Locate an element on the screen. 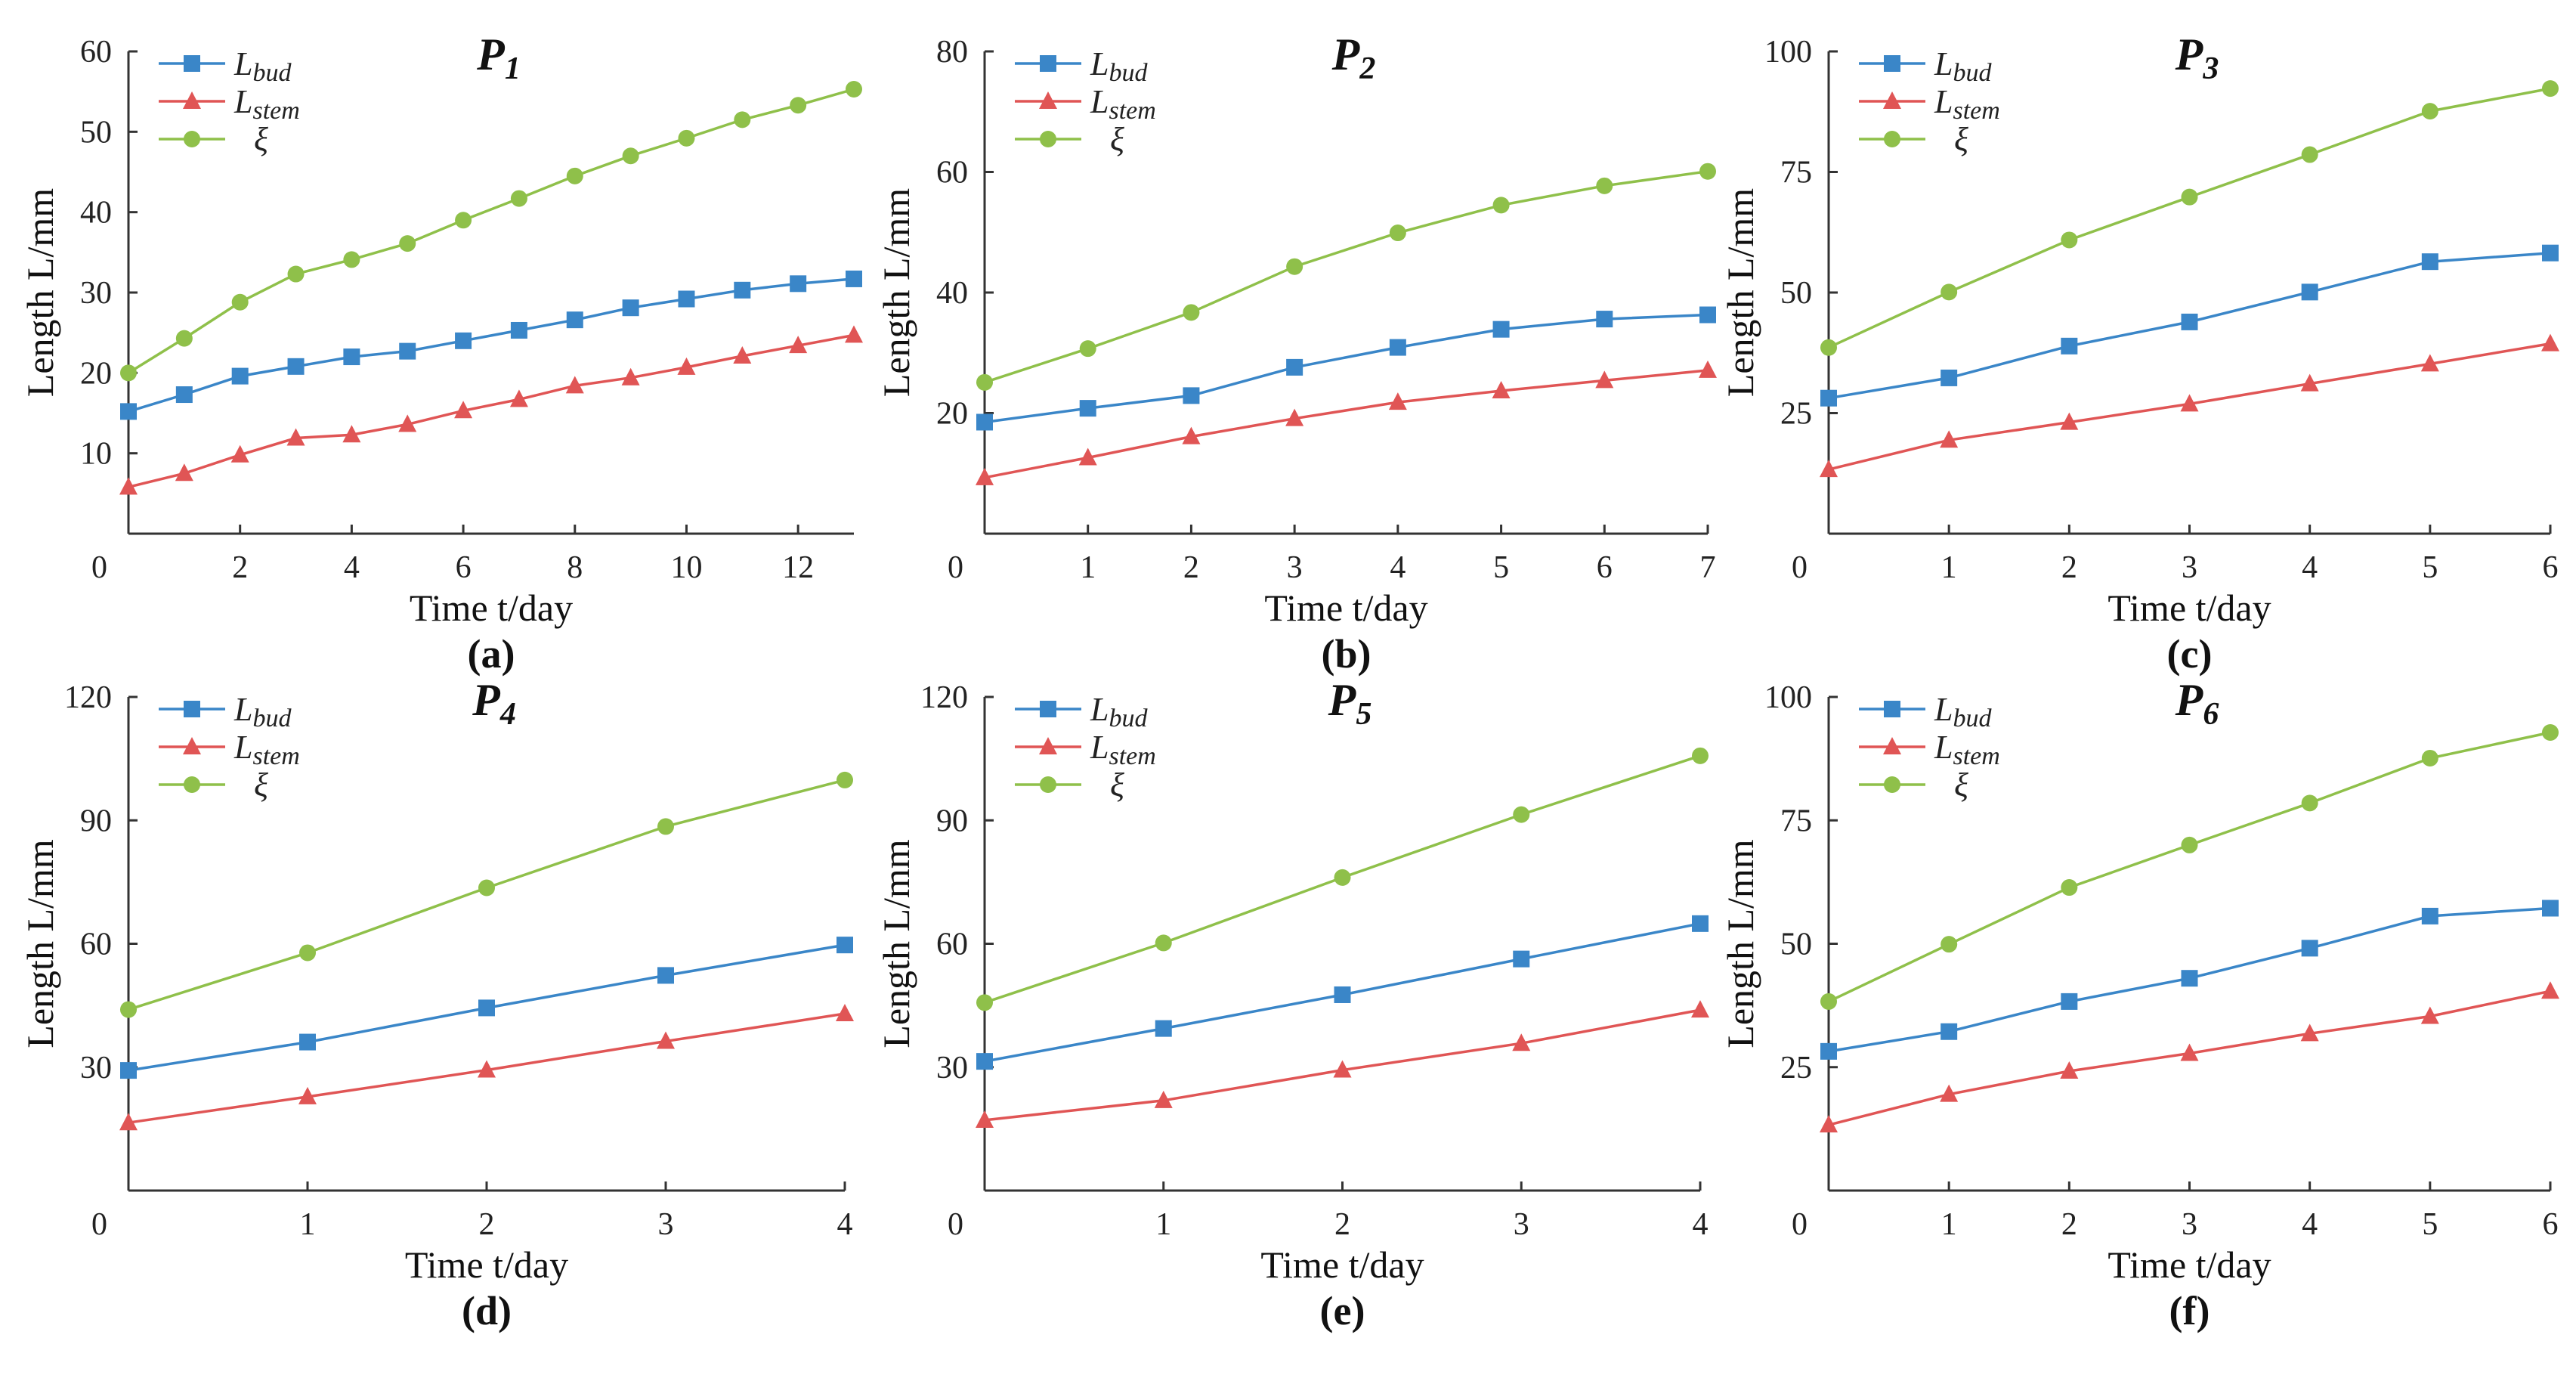 The height and width of the screenshot is (1375, 2576). series-l-bud is located at coordinates (2189, 980).